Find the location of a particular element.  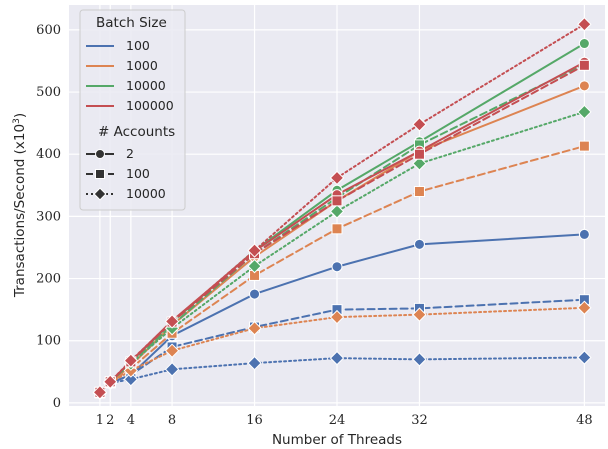

legend-style-title: # Accounts is located at coordinates (136, 132).